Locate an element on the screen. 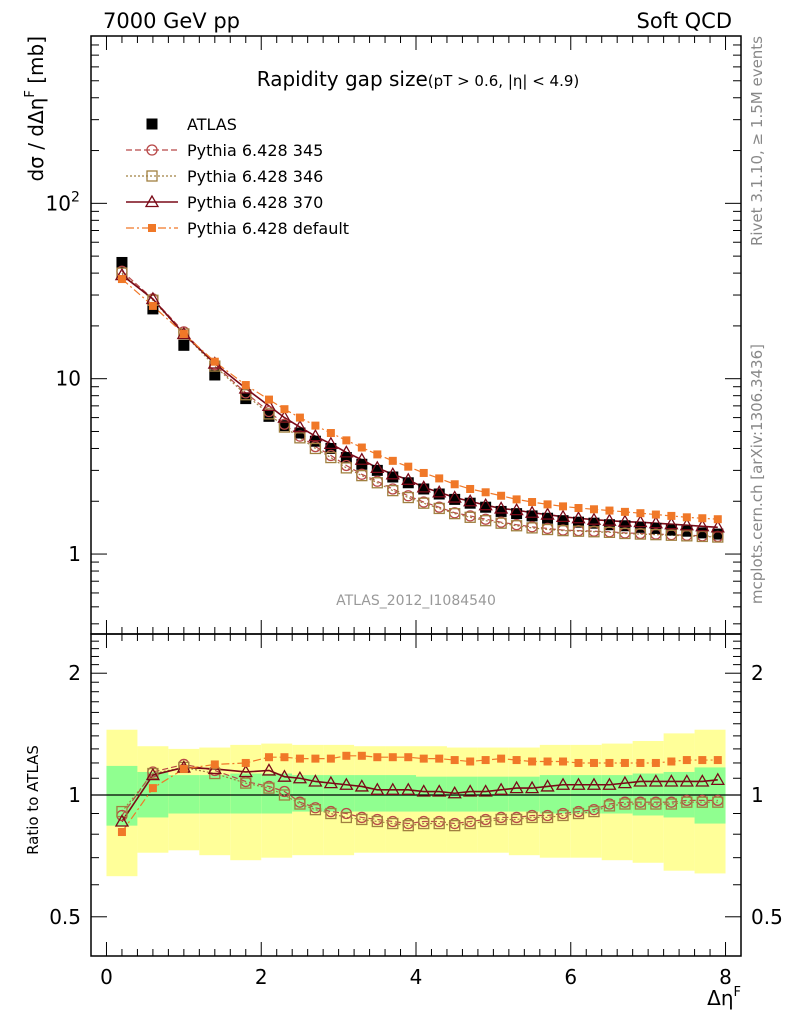 The height and width of the screenshot is (1024, 786). main-ylabel-text: dσ / dΔη is located at coordinates (36, 140).